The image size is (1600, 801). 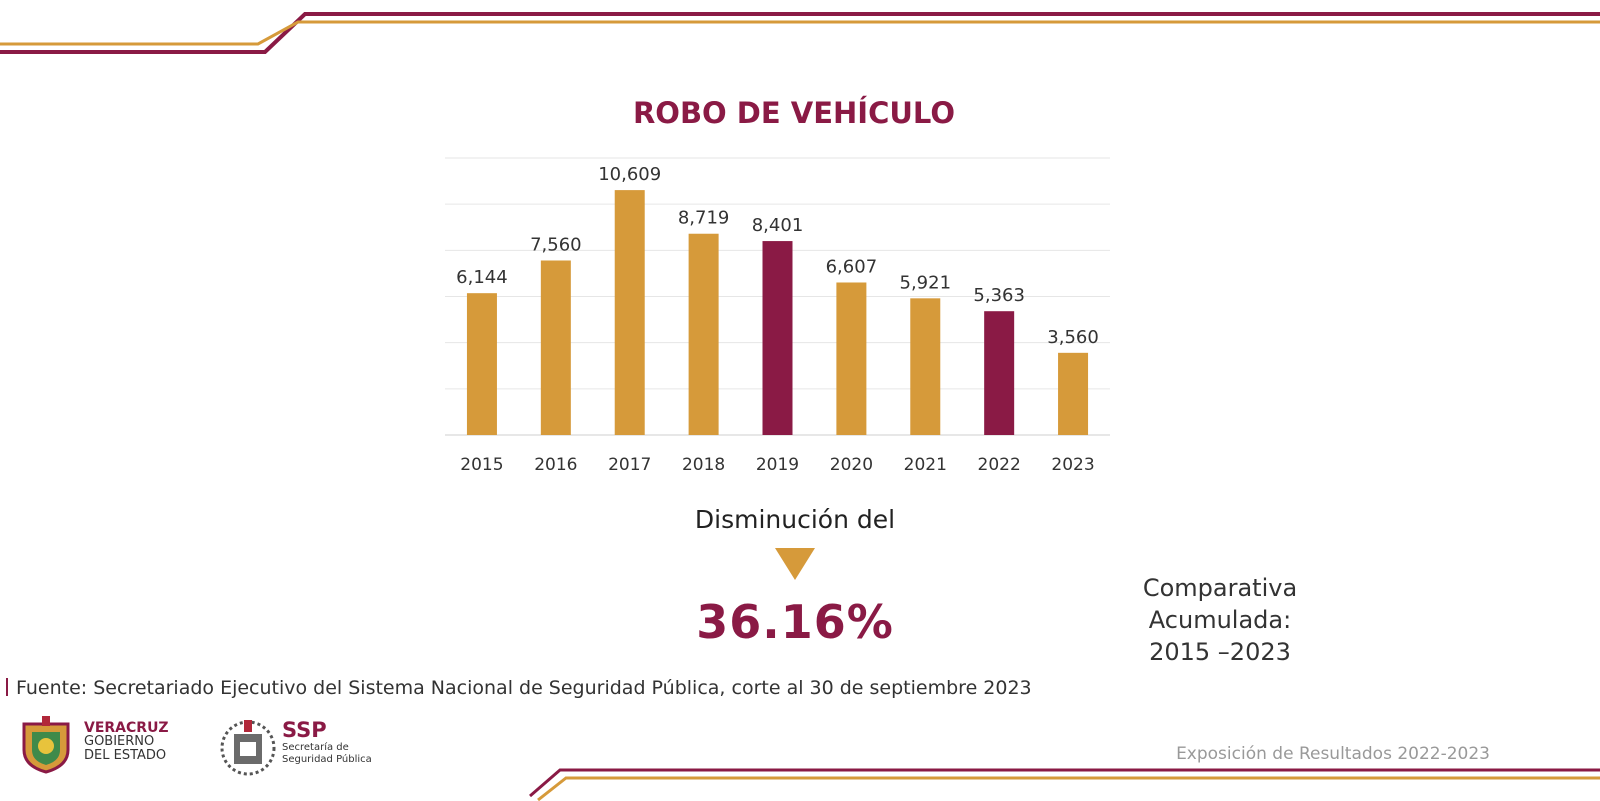 I want to click on ssp-logo-text: SSP Secretaría de Seguridad Pública, so click(x=327, y=742).